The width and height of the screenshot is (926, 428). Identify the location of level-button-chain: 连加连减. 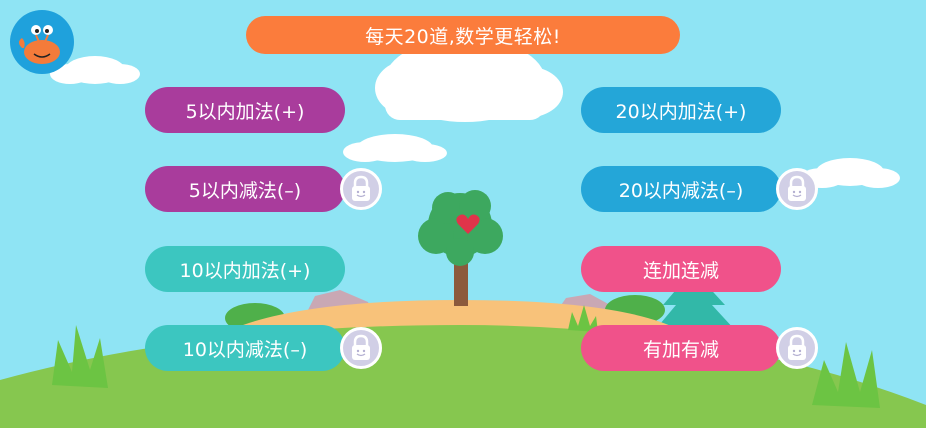
(681, 269).